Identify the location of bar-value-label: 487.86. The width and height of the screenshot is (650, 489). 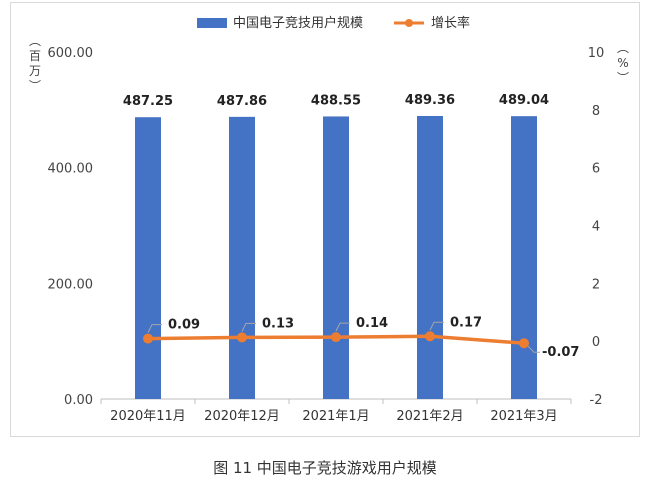
(242, 101).